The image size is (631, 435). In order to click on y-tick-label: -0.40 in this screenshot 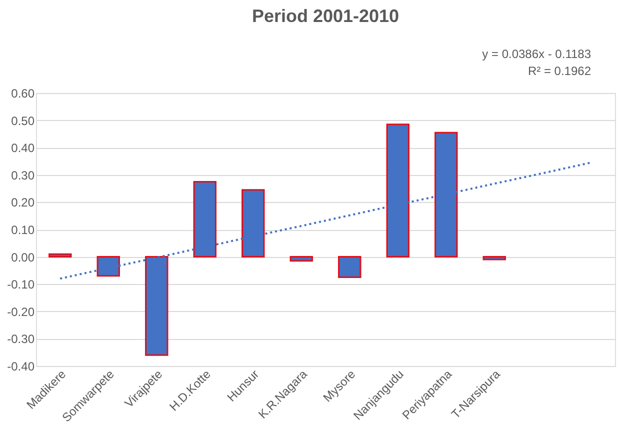, I will do `click(21, 367)`.